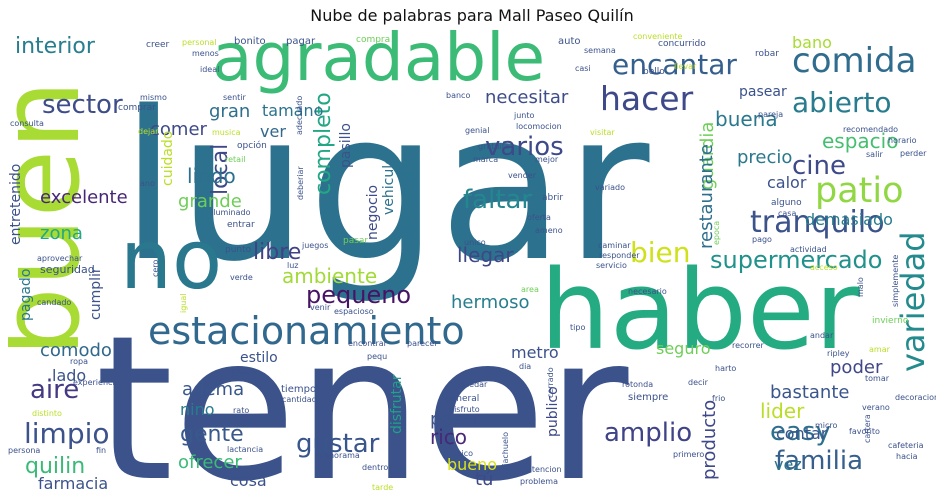  What do you see at coordinates (849, 219) in the screenshot?
I see `word-demasiado-56: demasiado` at bounding box center [849, 219].